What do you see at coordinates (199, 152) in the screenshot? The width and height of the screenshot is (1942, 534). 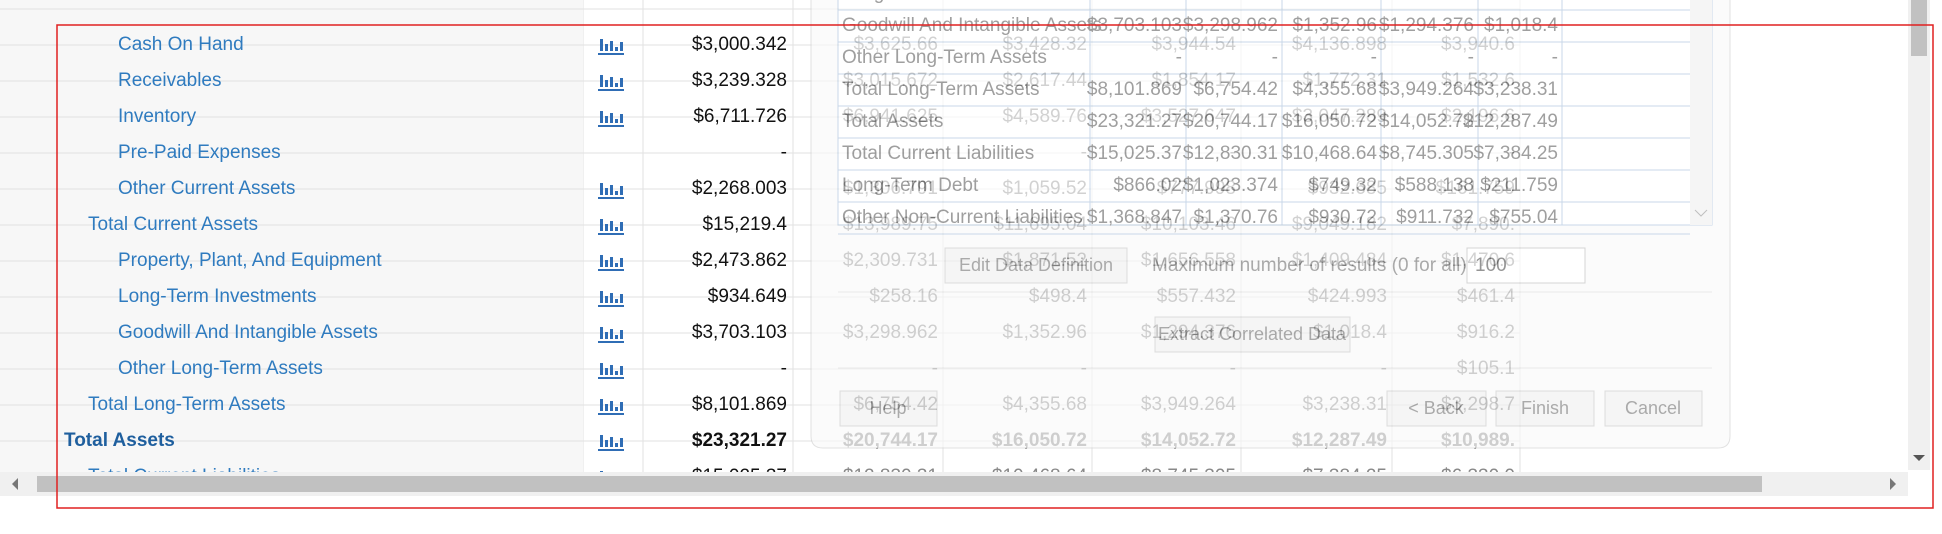 I see `row-label: Pre-Paid Expenses` at bounding box center [199, 152].